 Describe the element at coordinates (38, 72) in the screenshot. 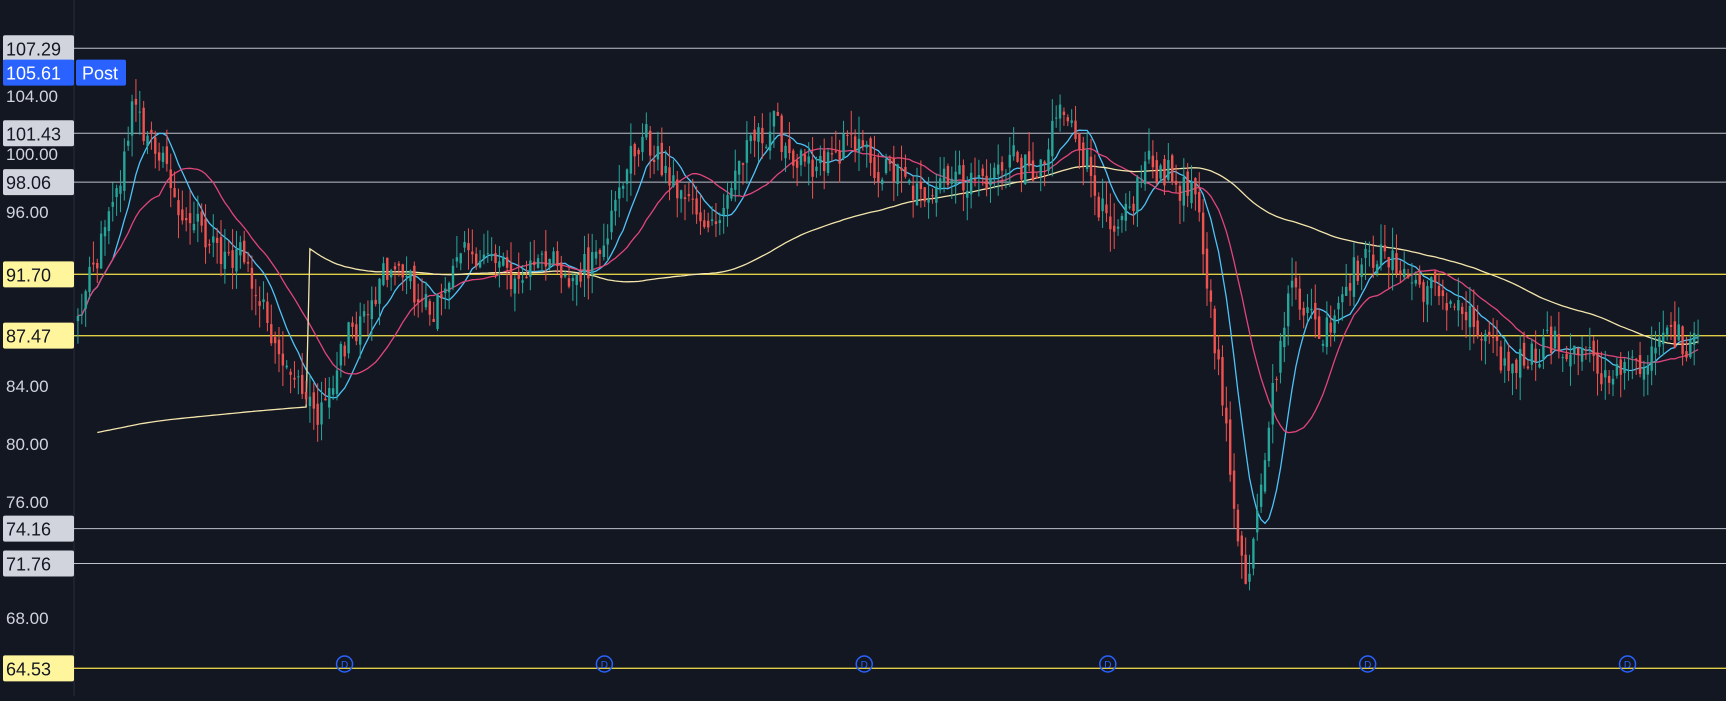

I see `current-price-box` at that location.